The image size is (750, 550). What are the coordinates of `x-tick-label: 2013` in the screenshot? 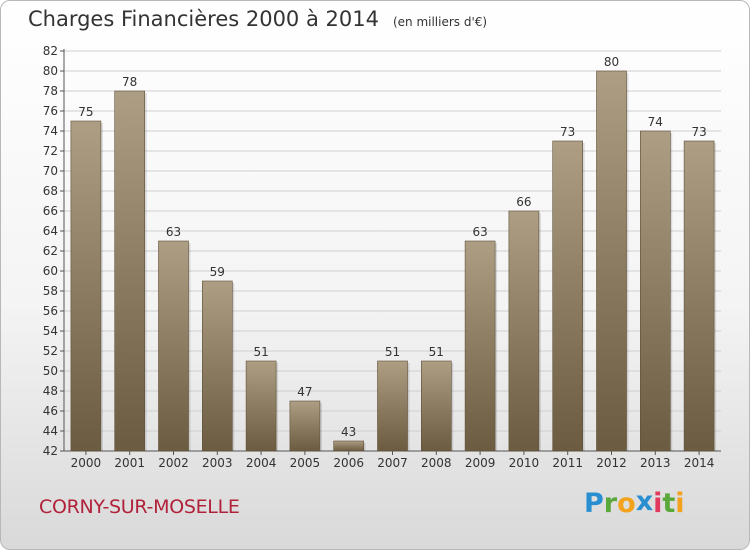 It's located at (655, 463).